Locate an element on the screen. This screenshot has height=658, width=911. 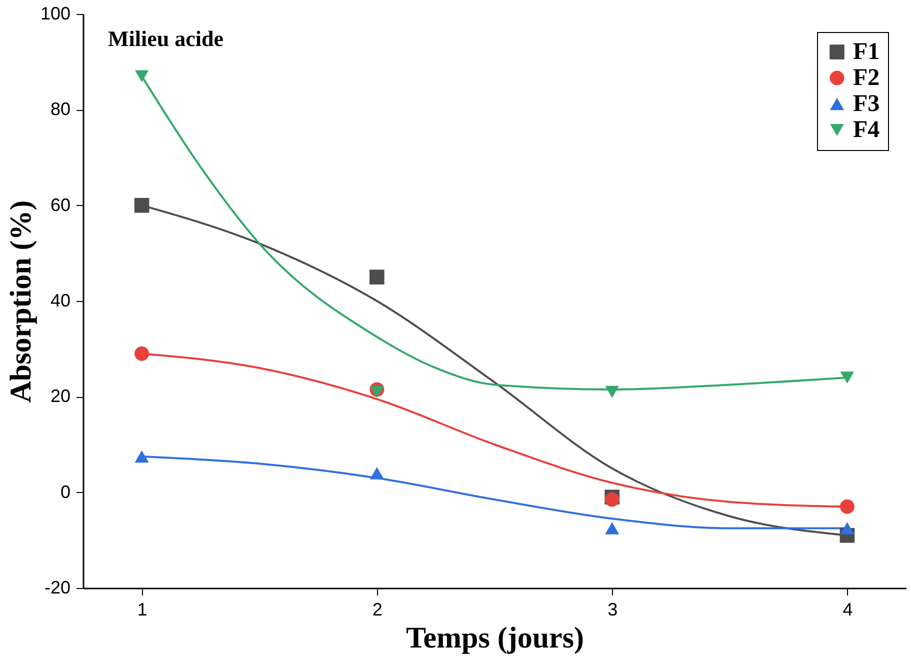
y-tick-label: -20 is located at coordinates (57, 588).